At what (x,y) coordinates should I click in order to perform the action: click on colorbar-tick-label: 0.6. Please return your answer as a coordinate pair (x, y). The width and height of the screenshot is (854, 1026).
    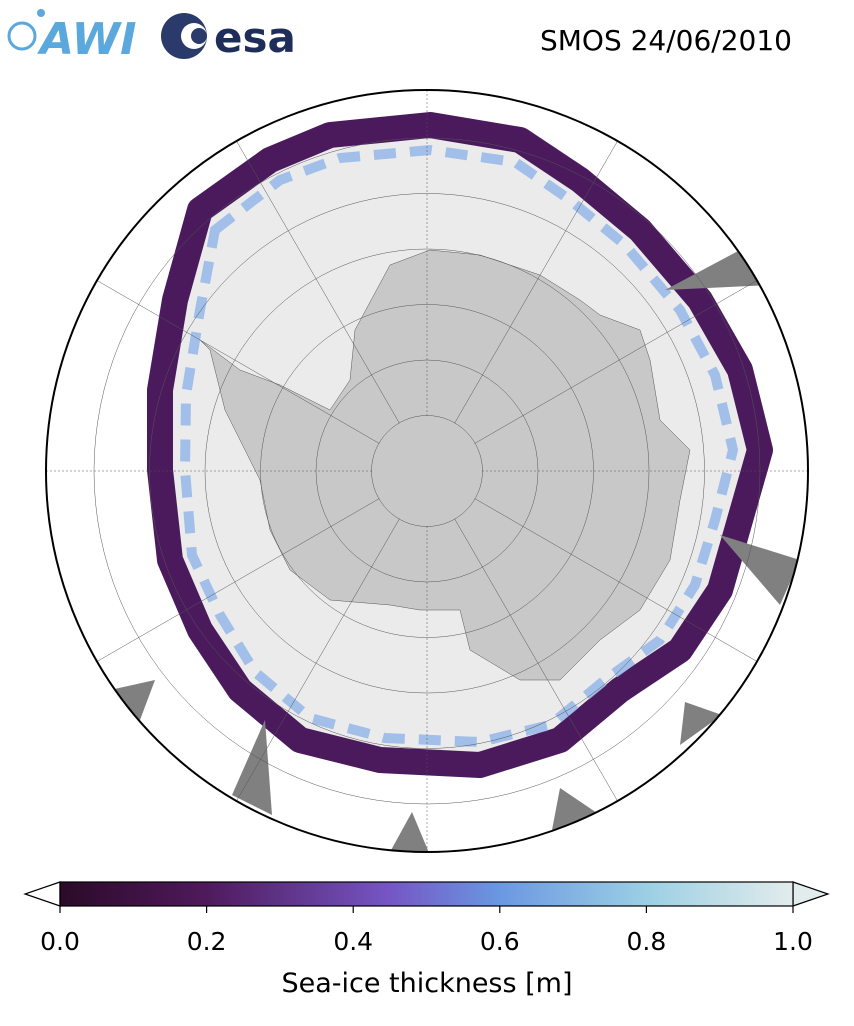
    Looking at the image, I should click on (500, 941).